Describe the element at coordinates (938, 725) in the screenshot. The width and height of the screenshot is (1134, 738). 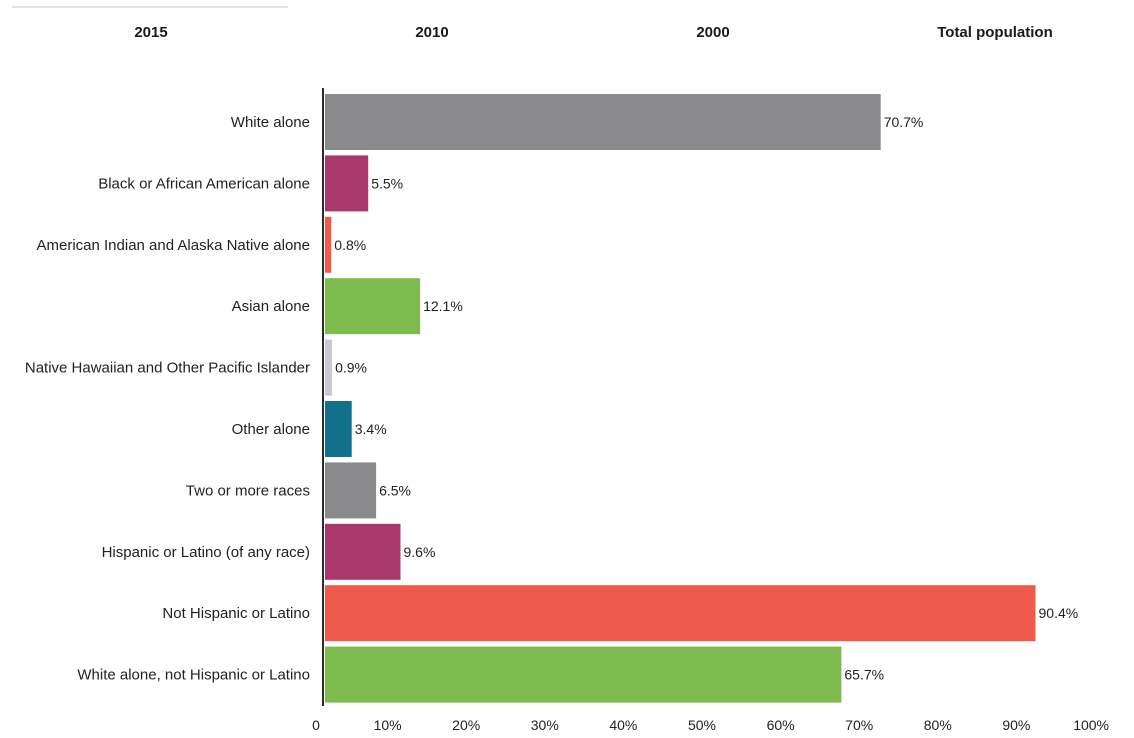
I see `x-tick-label: 80%` at that location.